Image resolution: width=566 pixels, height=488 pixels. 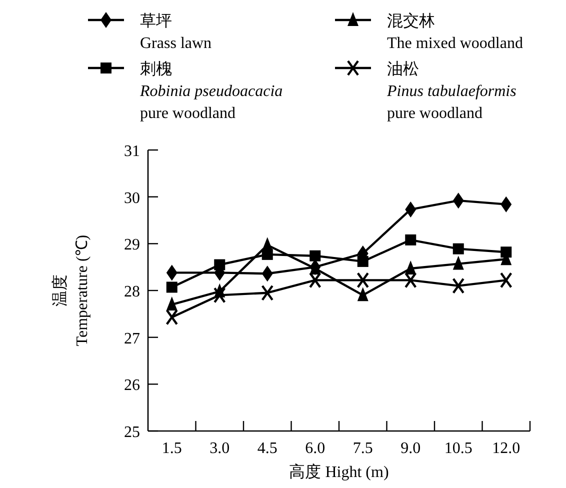 I want to click on x-axis-title: 高度 Hight (m), so click(x=339, y=472).